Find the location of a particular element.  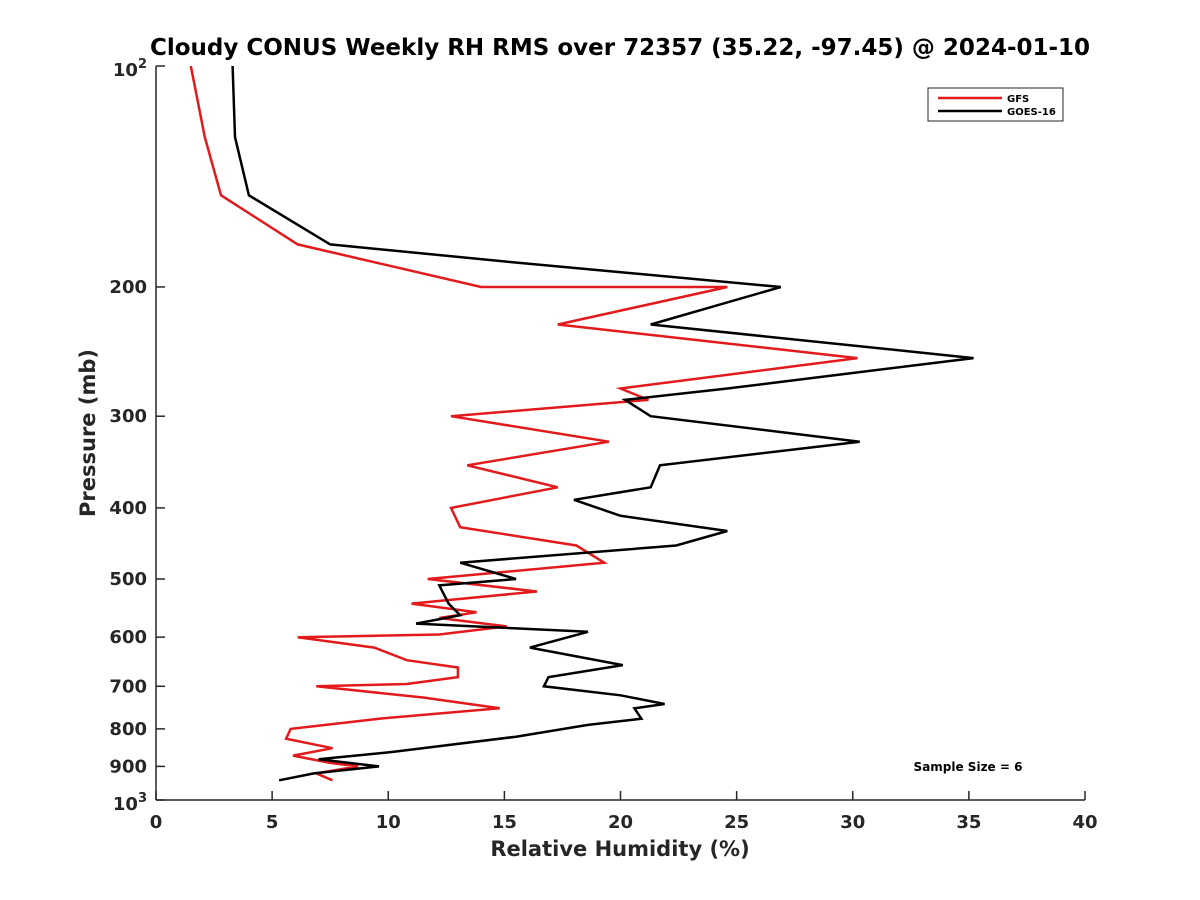

y-tick-label: 400 is located at coordinates (128, 508).